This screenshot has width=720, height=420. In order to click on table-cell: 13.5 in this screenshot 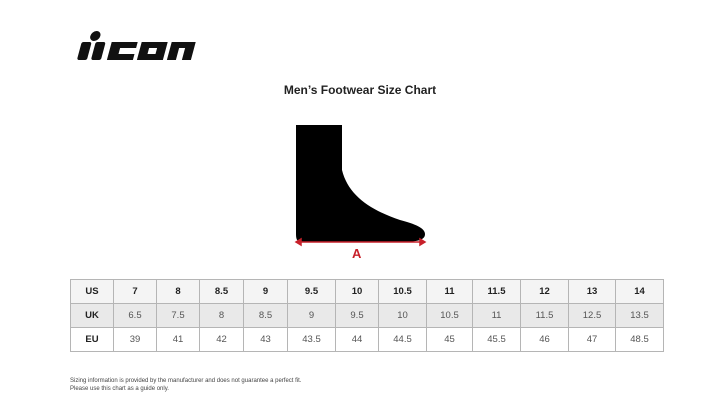, I will do `click(639, 315)`.